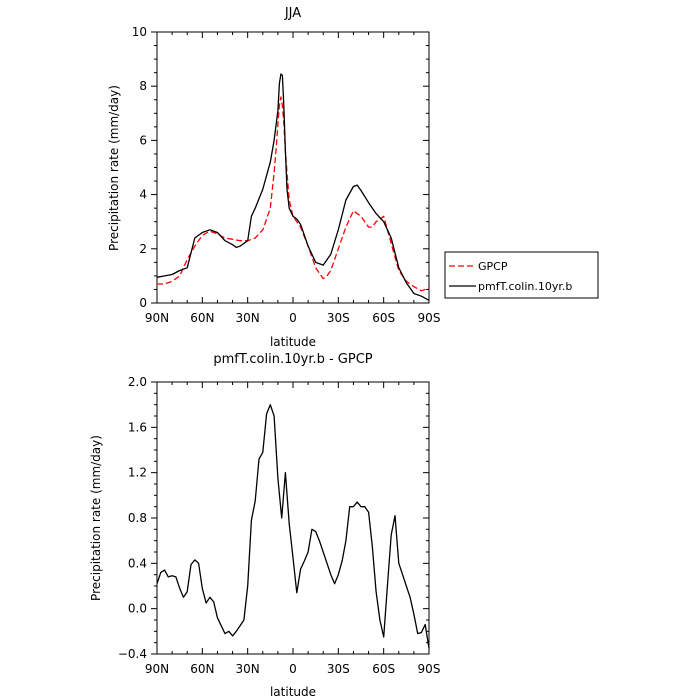  I want to click on legend-model-label: pmfT.colin.10yr.b, so click(525, 286).